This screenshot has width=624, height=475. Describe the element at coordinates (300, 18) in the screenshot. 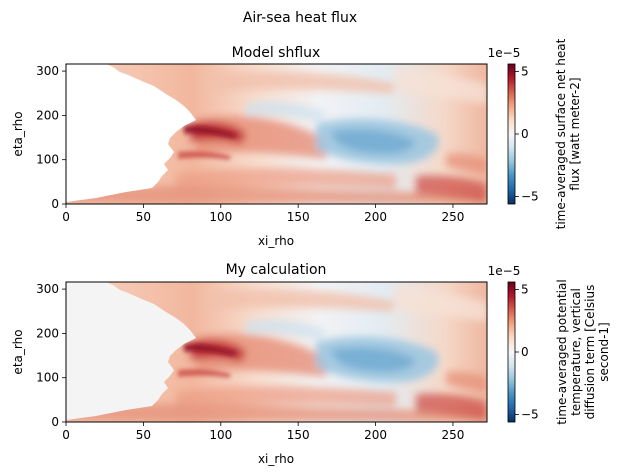

I see `figure-suptitle: Air-sea heat flux` at that location.